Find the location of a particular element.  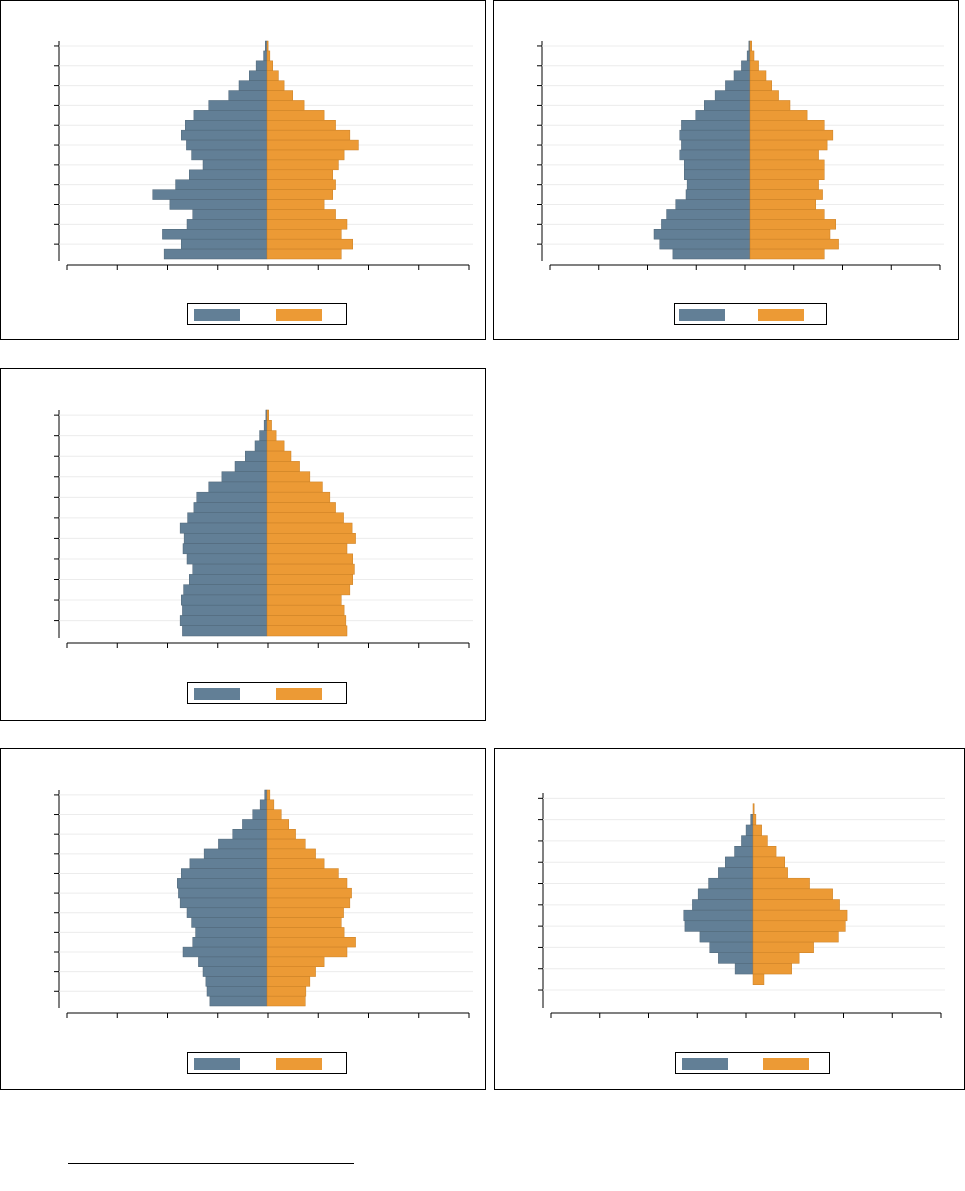

legend-swatch-female is located at coordinates (786, 1064).